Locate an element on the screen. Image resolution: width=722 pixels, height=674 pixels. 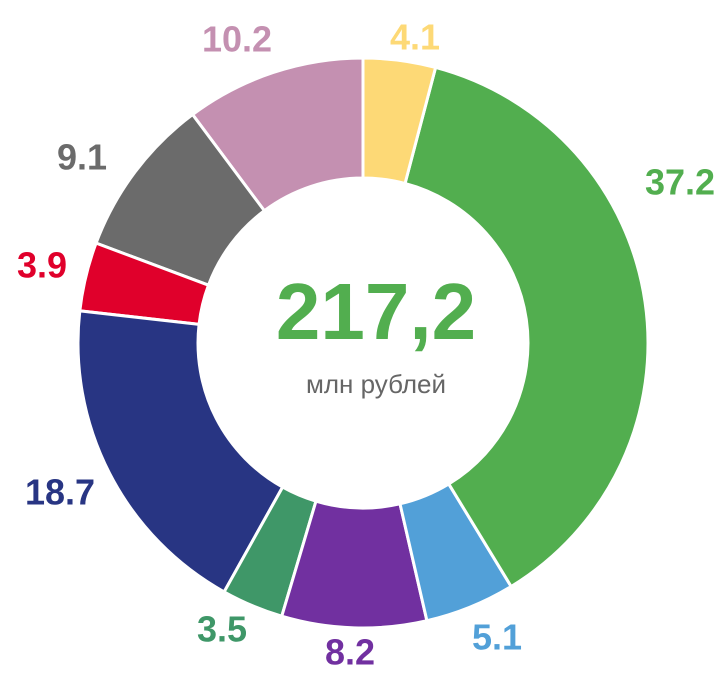
data-label: 8.2 is located at coordinates (350, 652).